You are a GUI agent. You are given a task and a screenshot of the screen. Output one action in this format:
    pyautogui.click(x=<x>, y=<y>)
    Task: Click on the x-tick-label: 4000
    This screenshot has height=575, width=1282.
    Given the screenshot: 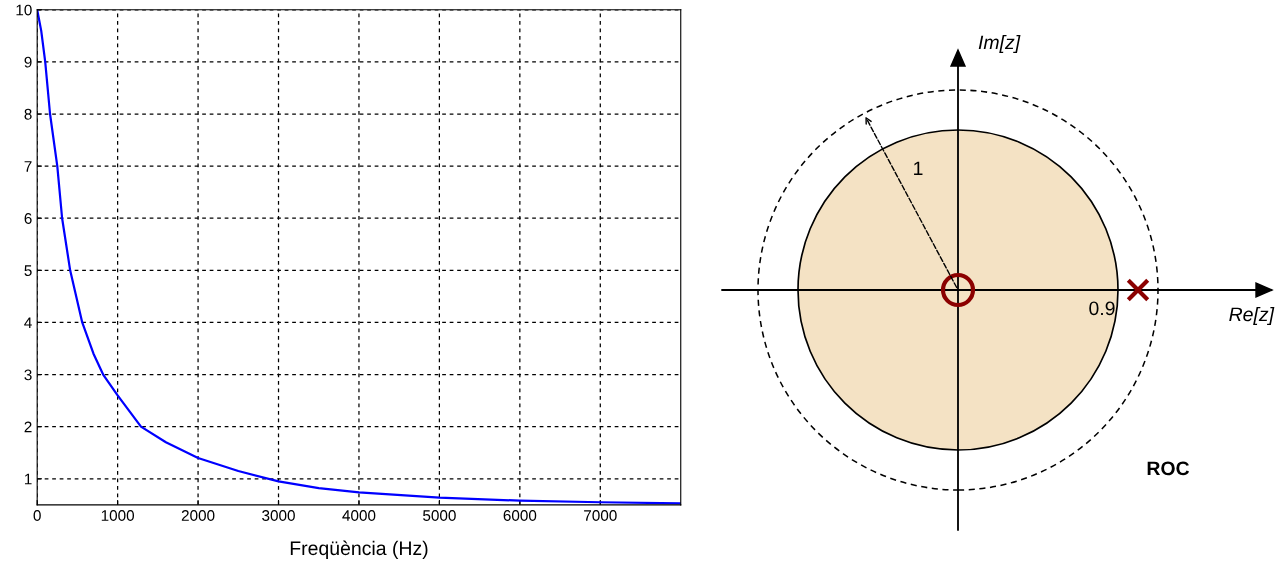 What is the action you would take?
    pyautogui.click(x=359, y=515)
    